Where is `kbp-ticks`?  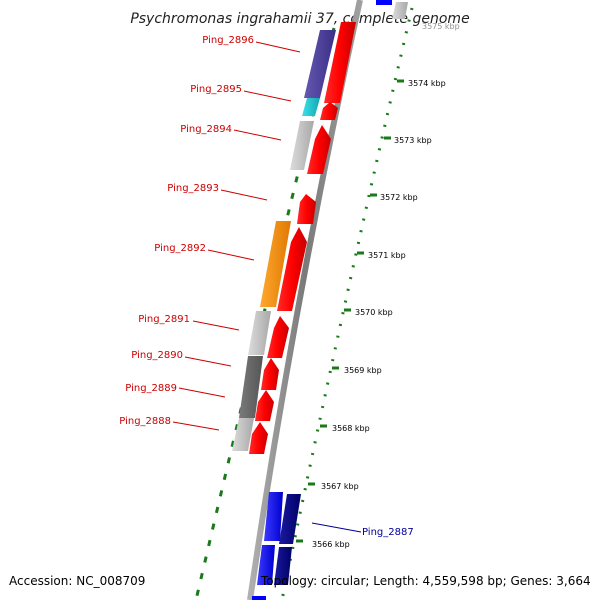
kbp-ticks is located at coordinates (350, 311).